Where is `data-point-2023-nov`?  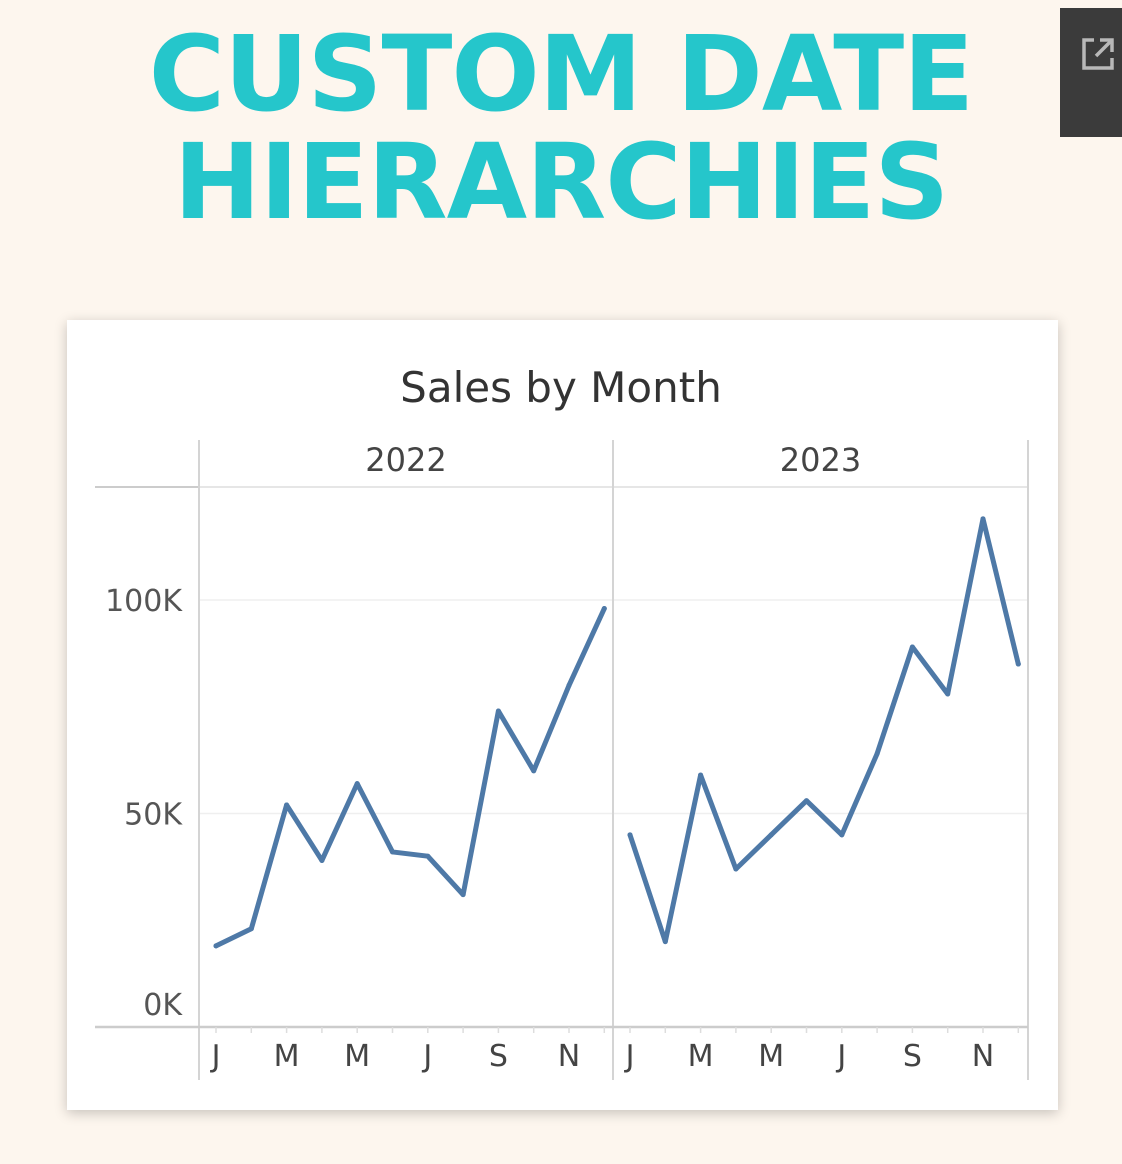 data-point-2023-nov is located at coordinates (983, 519).